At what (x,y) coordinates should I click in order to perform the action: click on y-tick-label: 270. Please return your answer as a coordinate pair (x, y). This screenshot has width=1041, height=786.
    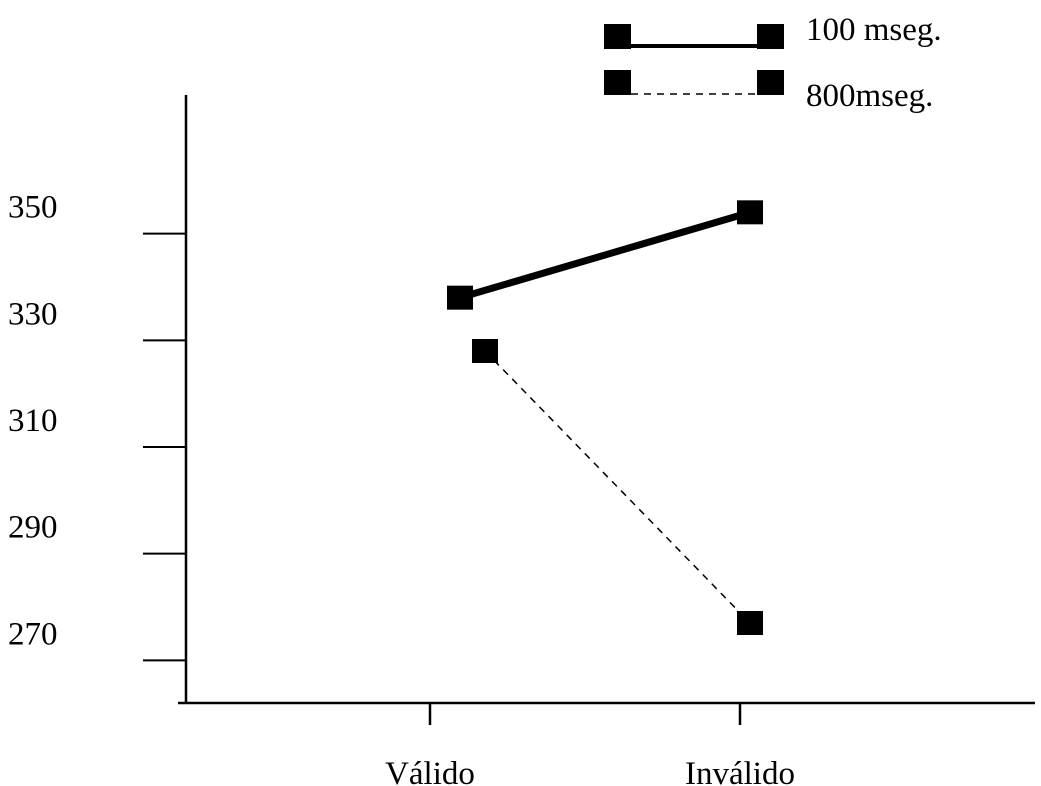
    Looking at the image, I should click on (33, 634).